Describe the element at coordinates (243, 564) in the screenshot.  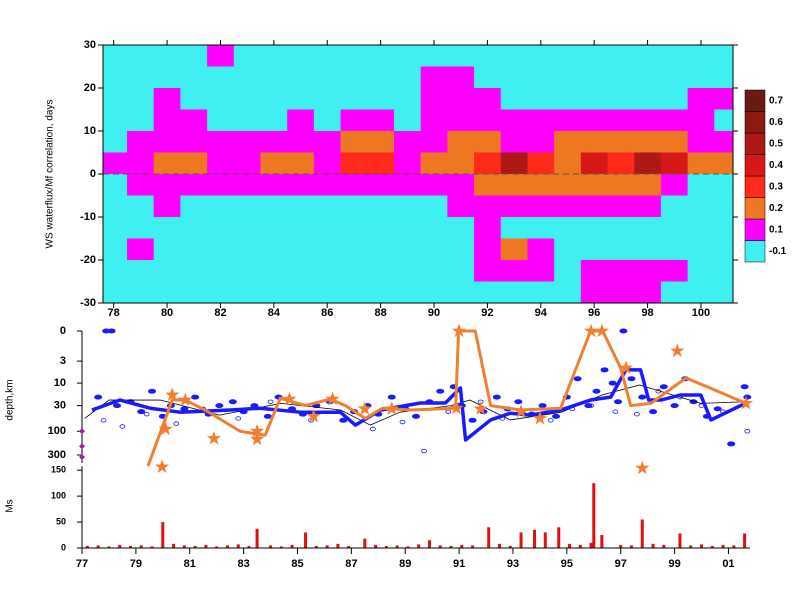
I see `x-tick-label: 83` at that location.